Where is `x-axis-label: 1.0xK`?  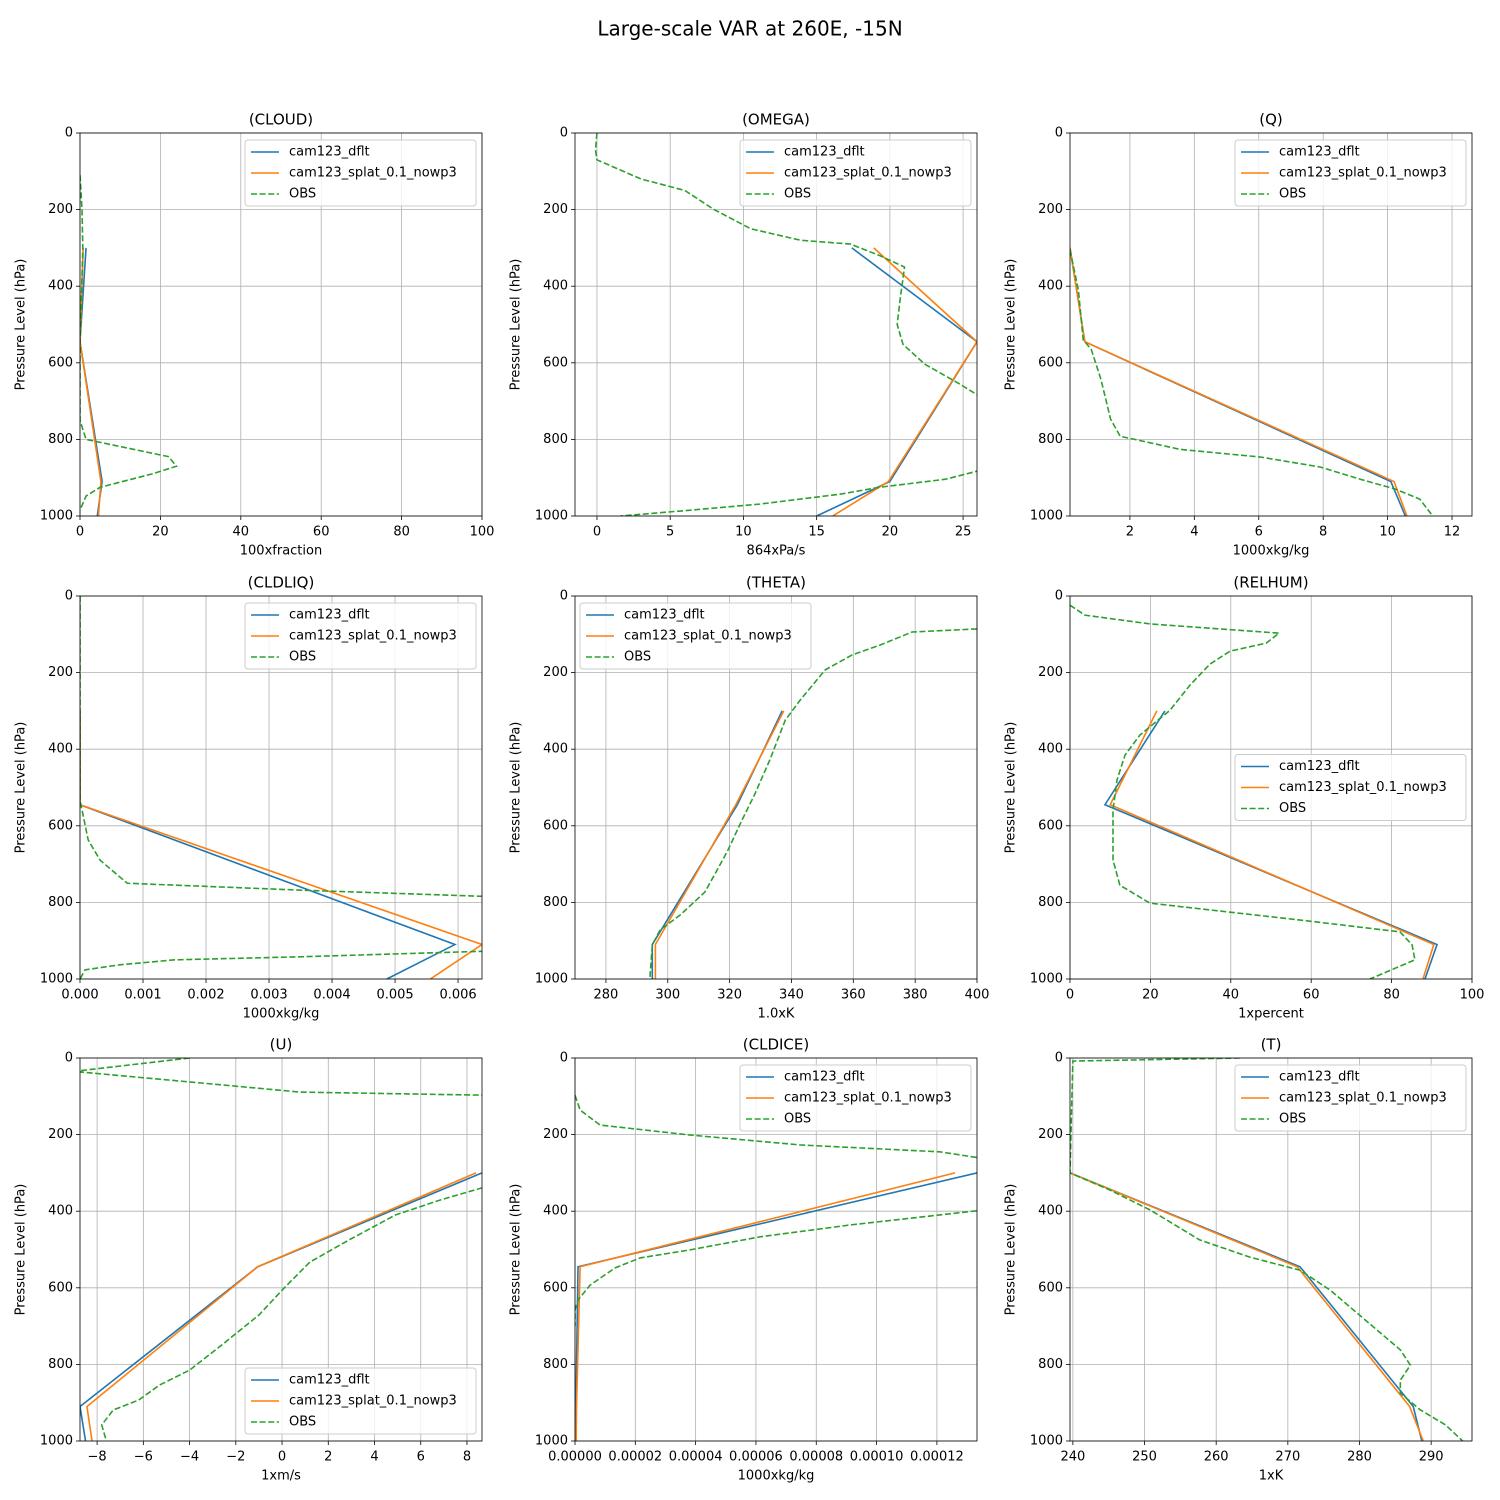
x-axis-label: 1.0xK is located at coordinates (776, 1014).